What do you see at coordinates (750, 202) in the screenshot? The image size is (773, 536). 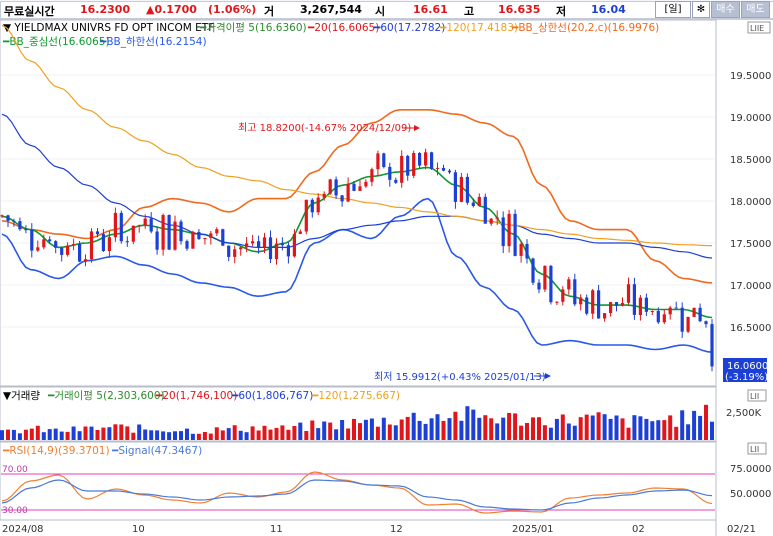 I see `tick-label: 18.0000` at bounding box center [750, 202].